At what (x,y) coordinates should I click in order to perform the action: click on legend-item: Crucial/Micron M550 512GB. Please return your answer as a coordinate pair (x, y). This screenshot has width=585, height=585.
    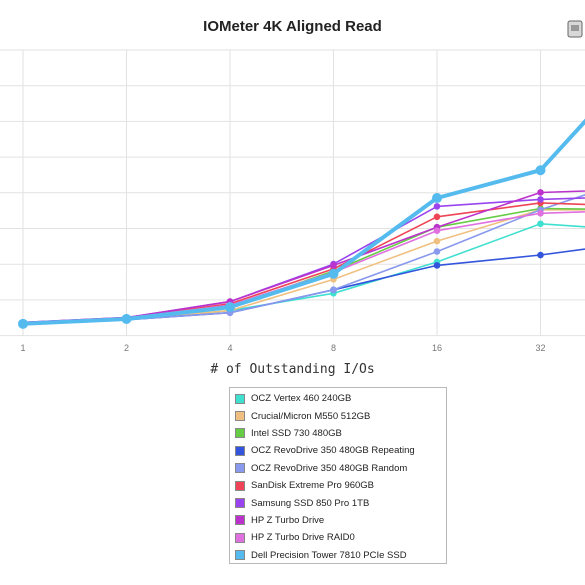
    Looking at the image, I should click on (340, 415).